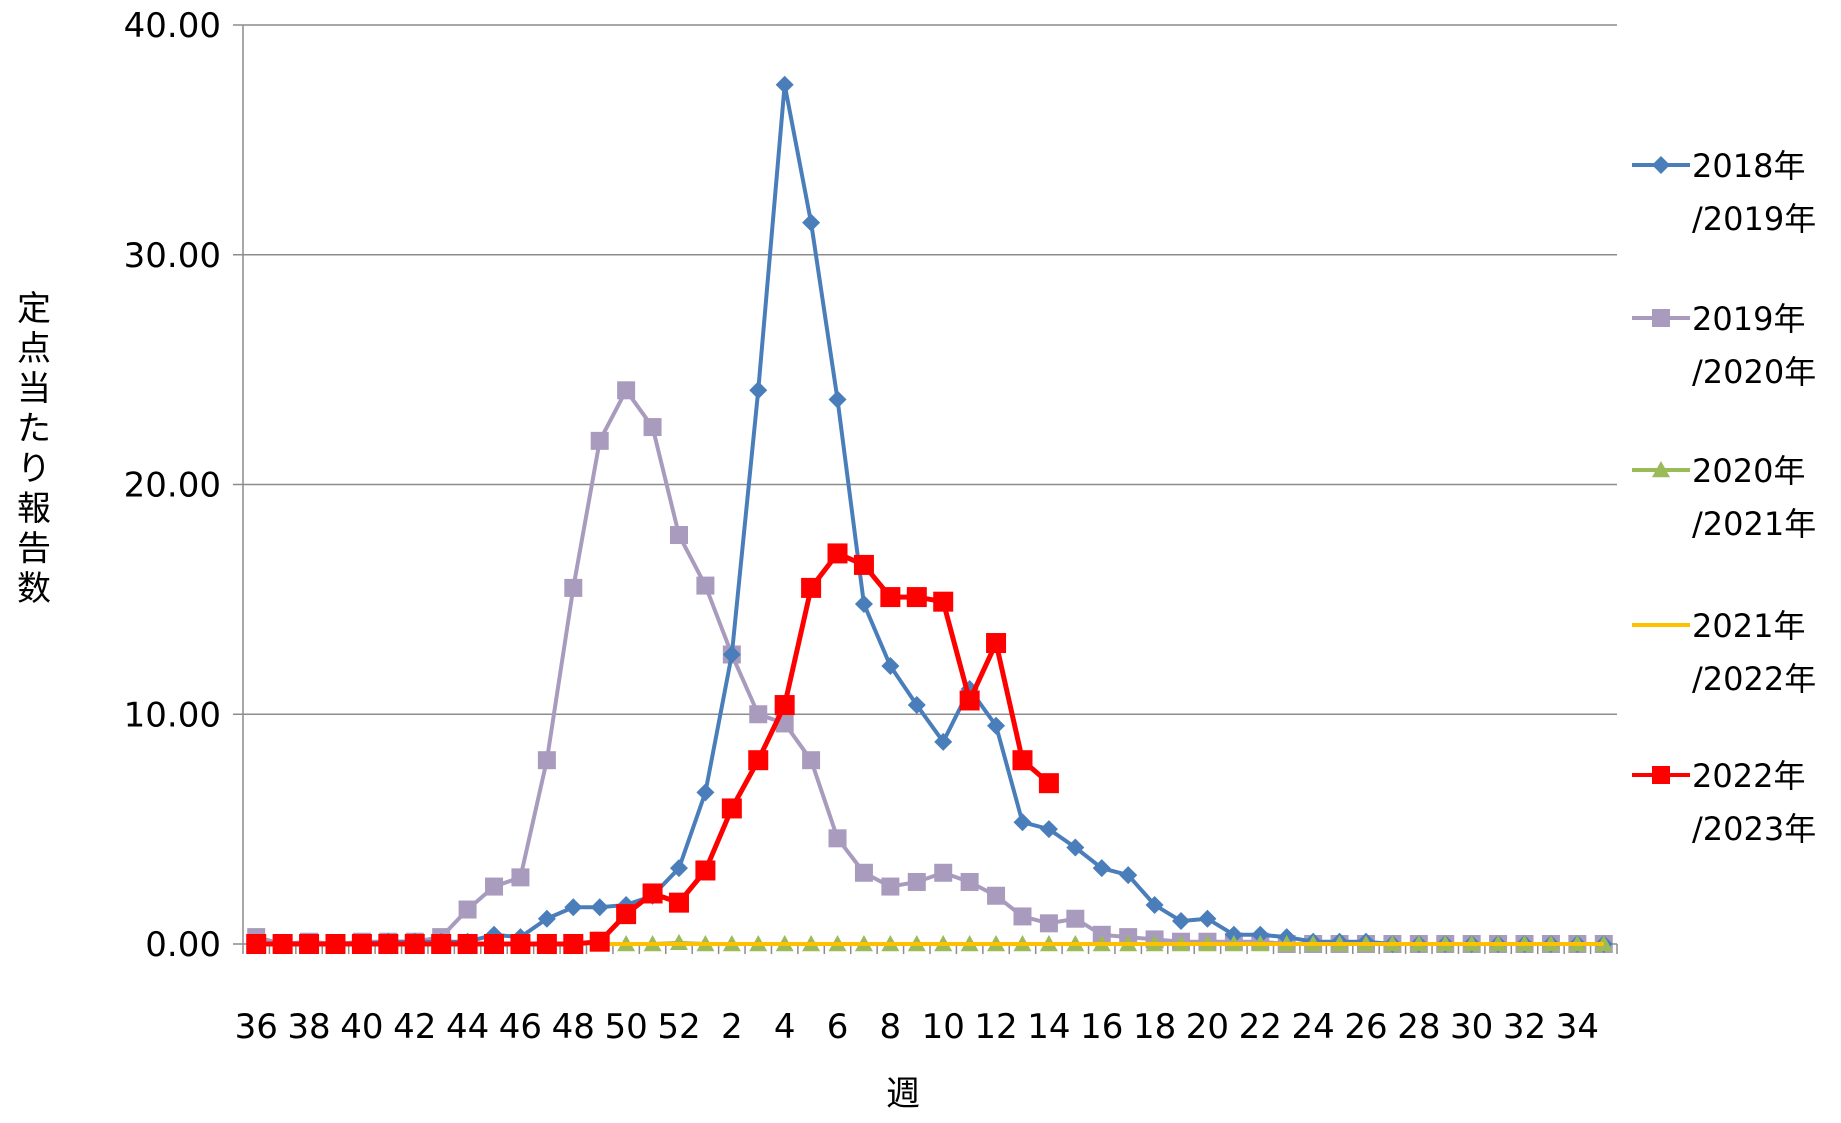  Describe the element at coordinates (308, 1027) in the screenshot. I see `x-tick-label: 38` at that location.